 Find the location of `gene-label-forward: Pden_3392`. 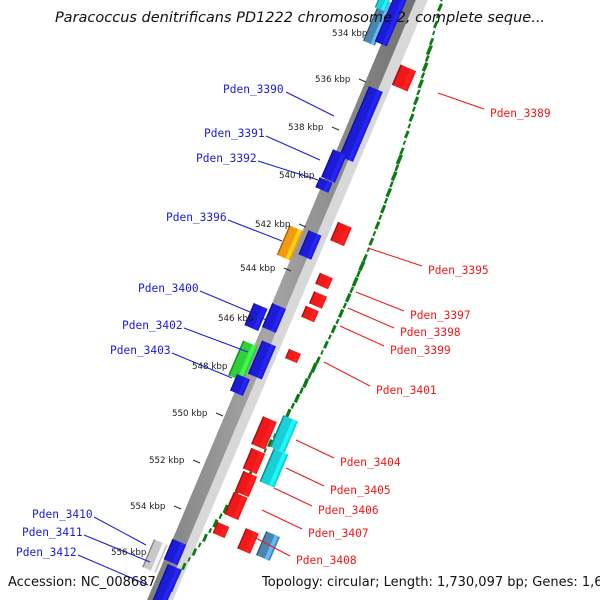

gene-label-forward: Pden_3392 is located at coordinates (226, 158).